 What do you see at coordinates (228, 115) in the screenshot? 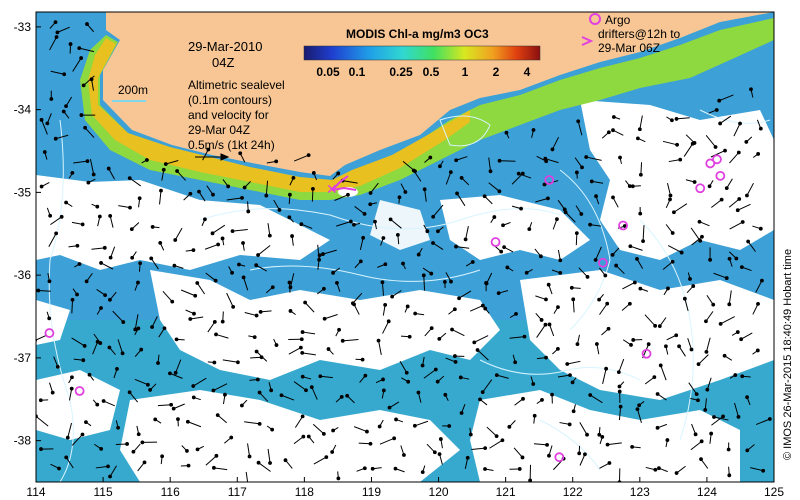
I see `legend-line-3: and velocity for` at bounding box center [228, 115].